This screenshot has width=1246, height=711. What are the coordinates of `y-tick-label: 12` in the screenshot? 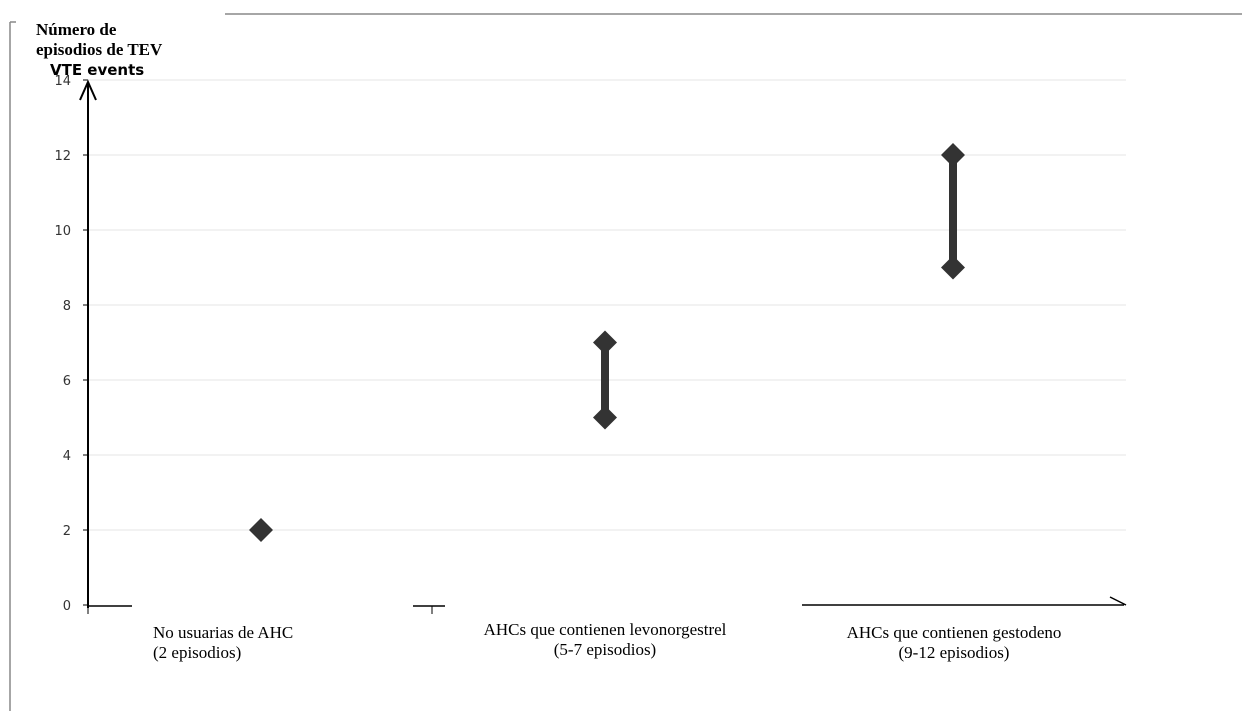 It's located at (62, 156).